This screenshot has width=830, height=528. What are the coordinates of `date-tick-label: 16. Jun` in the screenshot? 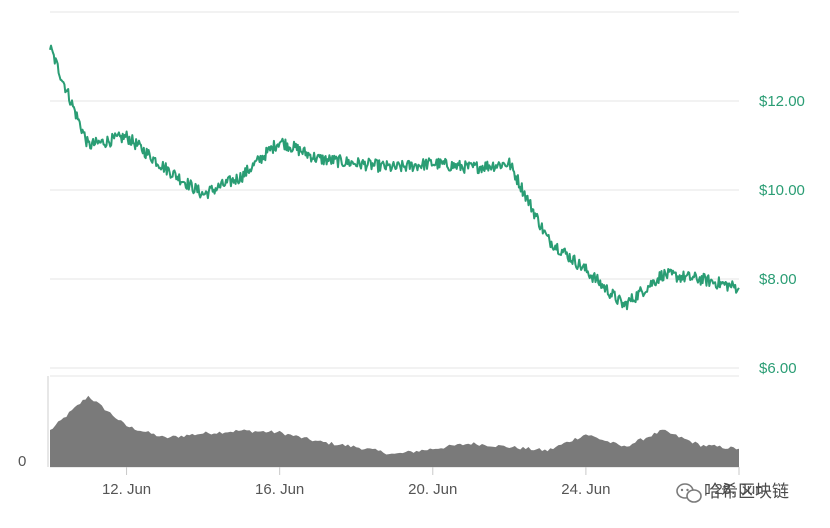 It's located at (279, 489).